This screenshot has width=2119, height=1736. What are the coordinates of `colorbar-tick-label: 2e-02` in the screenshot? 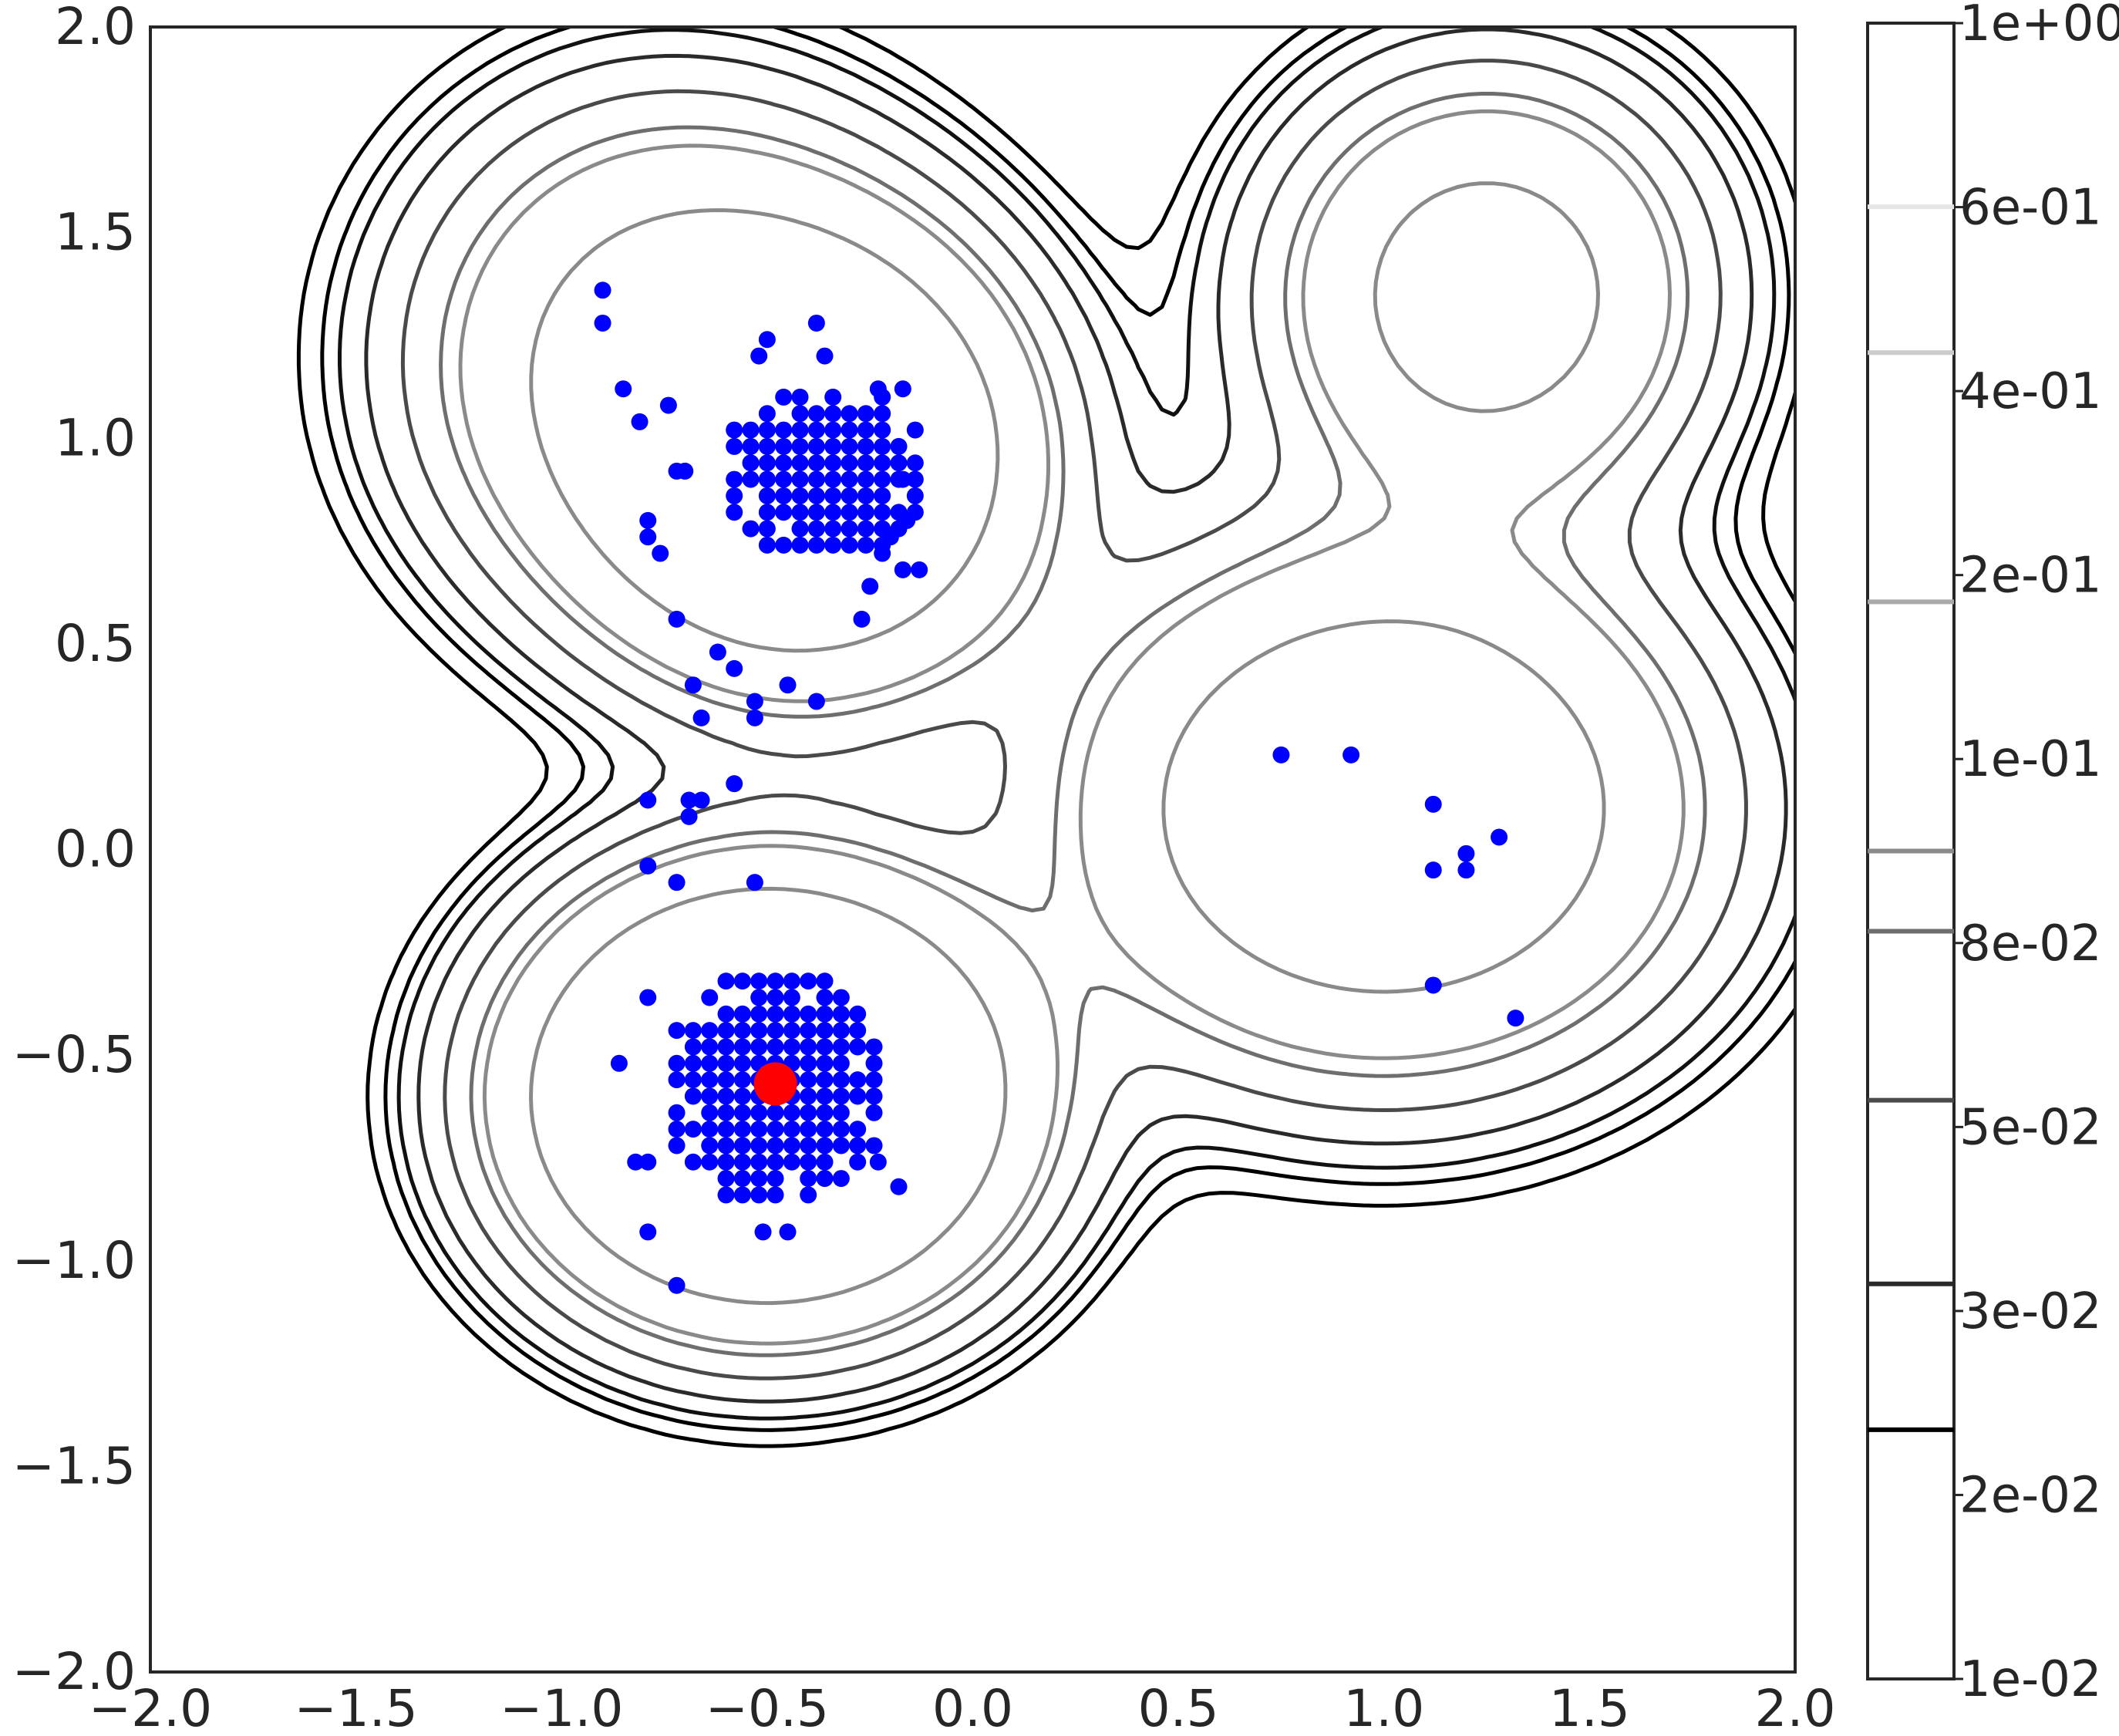 It's located at (2030, 1496).